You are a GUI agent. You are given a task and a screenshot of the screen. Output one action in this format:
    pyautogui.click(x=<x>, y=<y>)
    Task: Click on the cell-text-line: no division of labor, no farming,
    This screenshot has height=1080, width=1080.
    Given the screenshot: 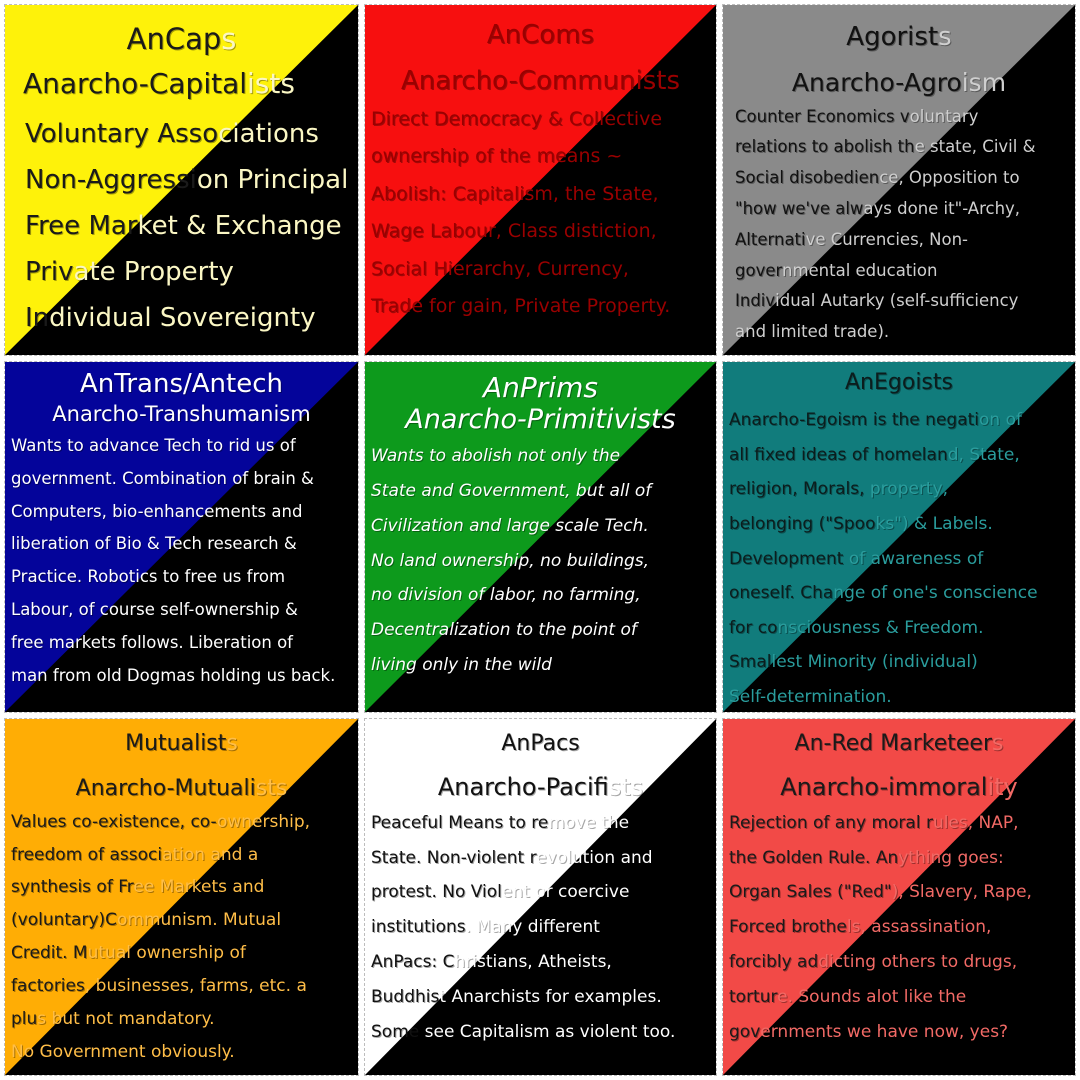 What is the action you would take?
    pyautogui.click(x=506, y=595)
    